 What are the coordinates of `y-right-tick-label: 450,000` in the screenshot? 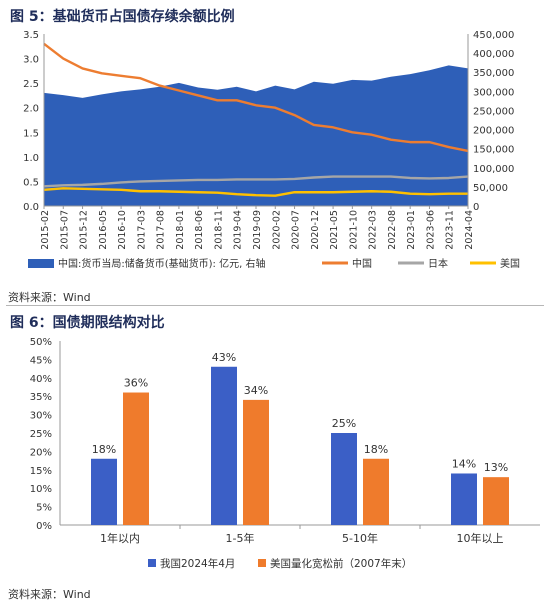 It's located at (493, 35).